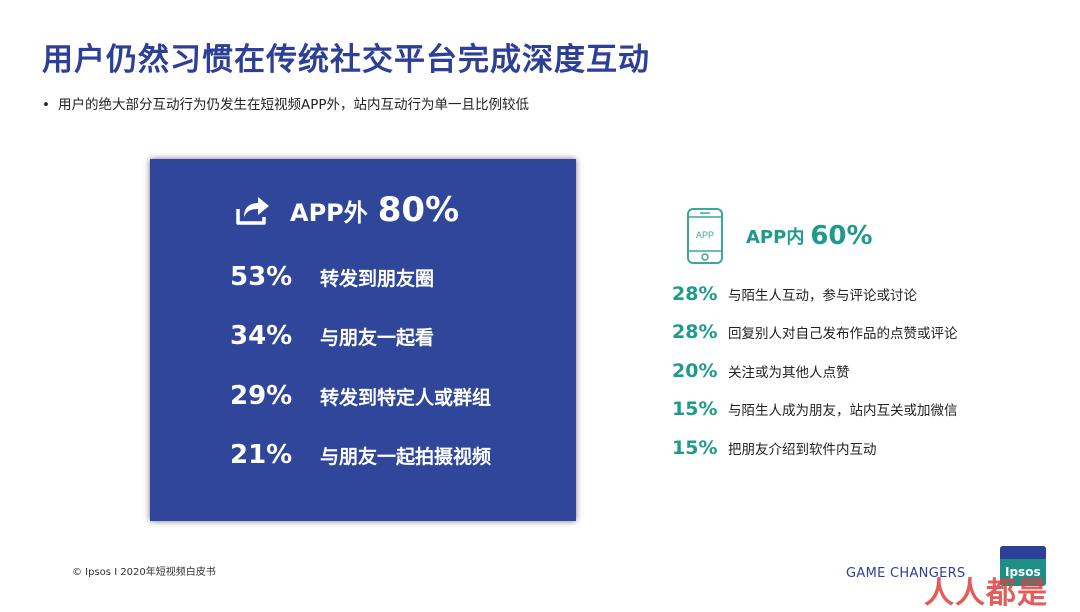 Image resolution: width=1080 pixels, height=612 pixels. I want to click on outside-item-percent: 29%, so click(261, 396).